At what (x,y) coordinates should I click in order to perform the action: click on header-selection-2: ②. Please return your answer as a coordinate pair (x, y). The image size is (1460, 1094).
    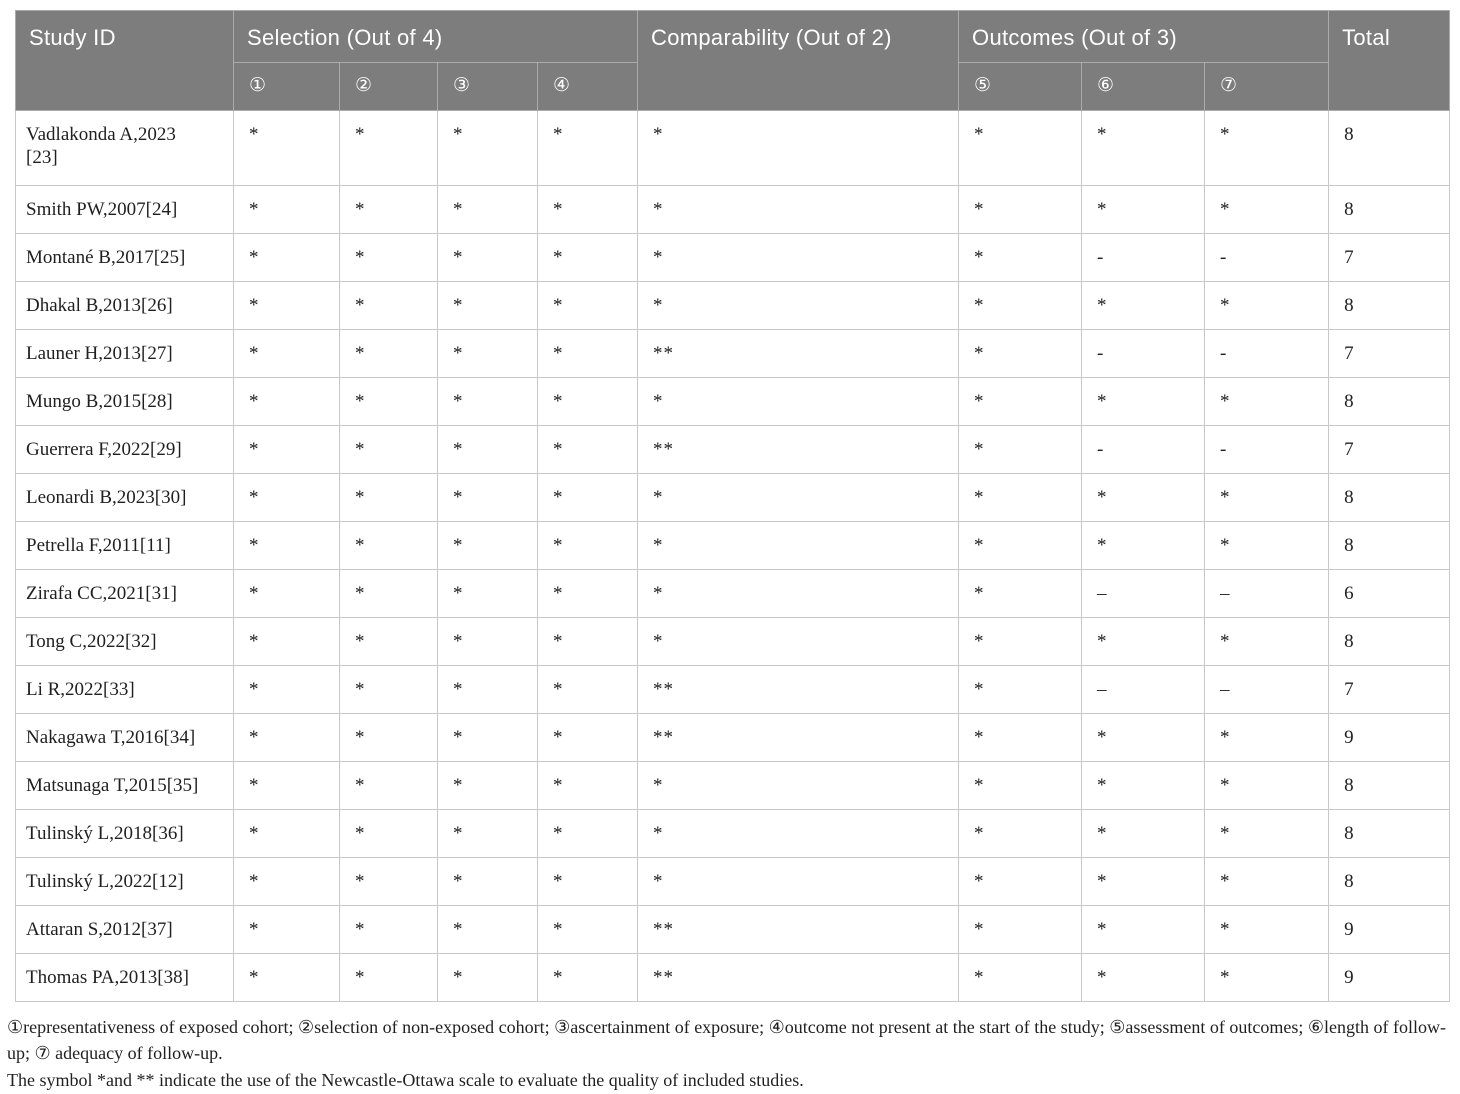
    Looking at the image, I should click on (388, 86).